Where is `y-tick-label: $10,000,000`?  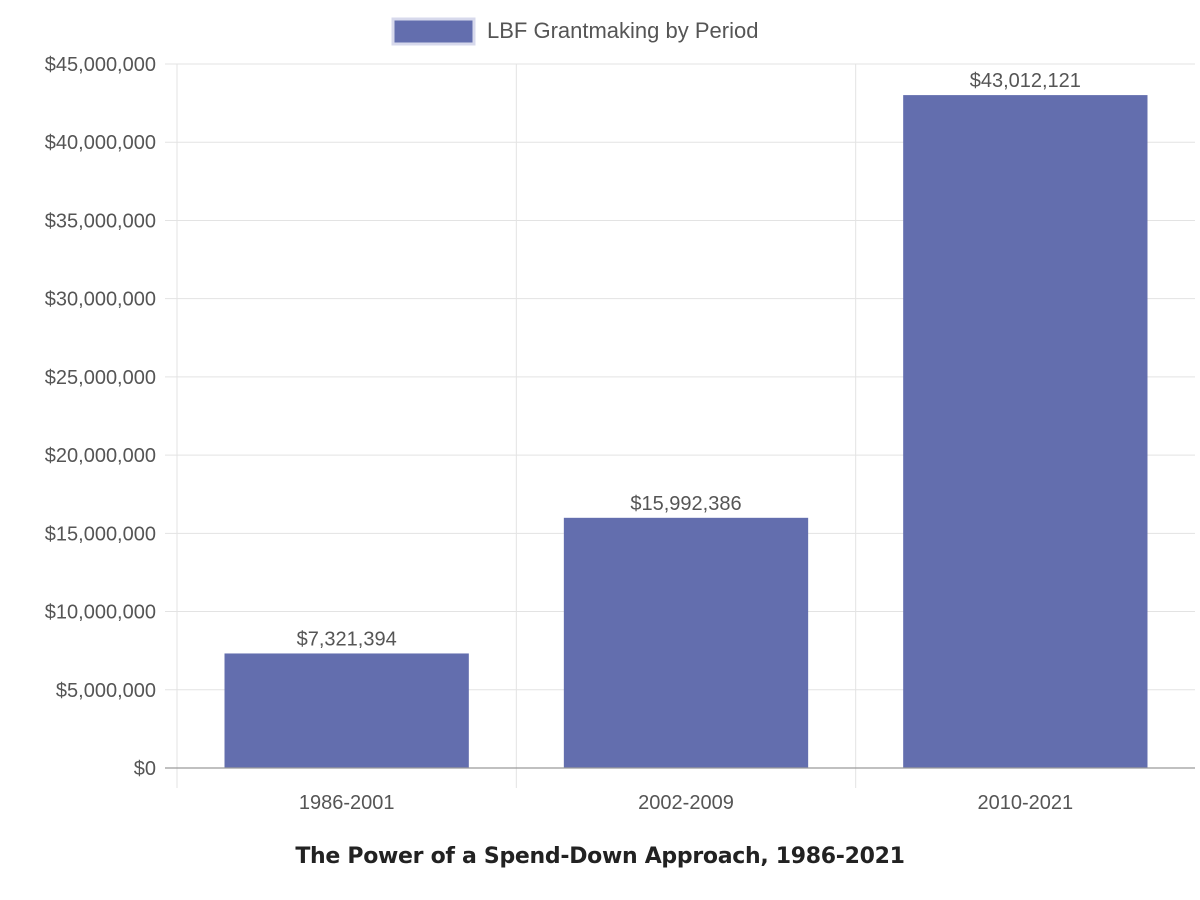
y-tick-label: $10,000,000 is located at coordinates (100, 613).